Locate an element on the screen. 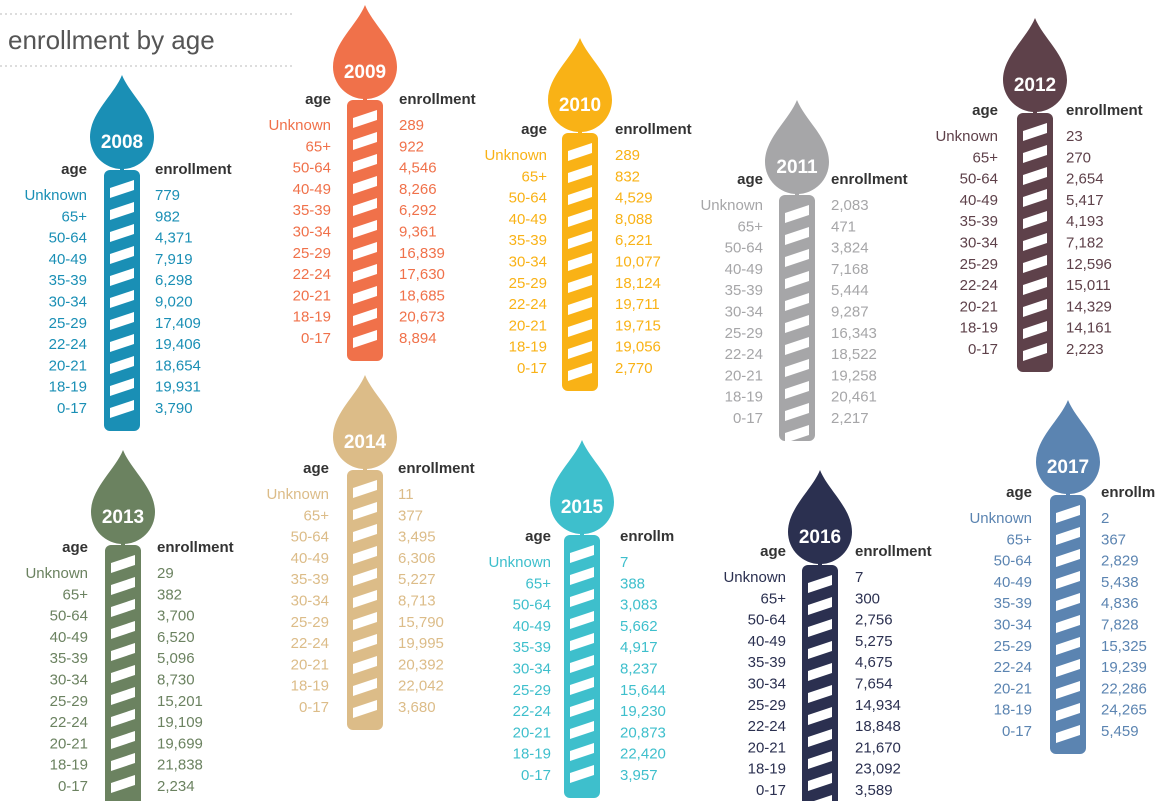 Image resolution: width=1170 pixels, height=801 pixels. enrollment-value: 5,662 is located at coordinates (639, 626).